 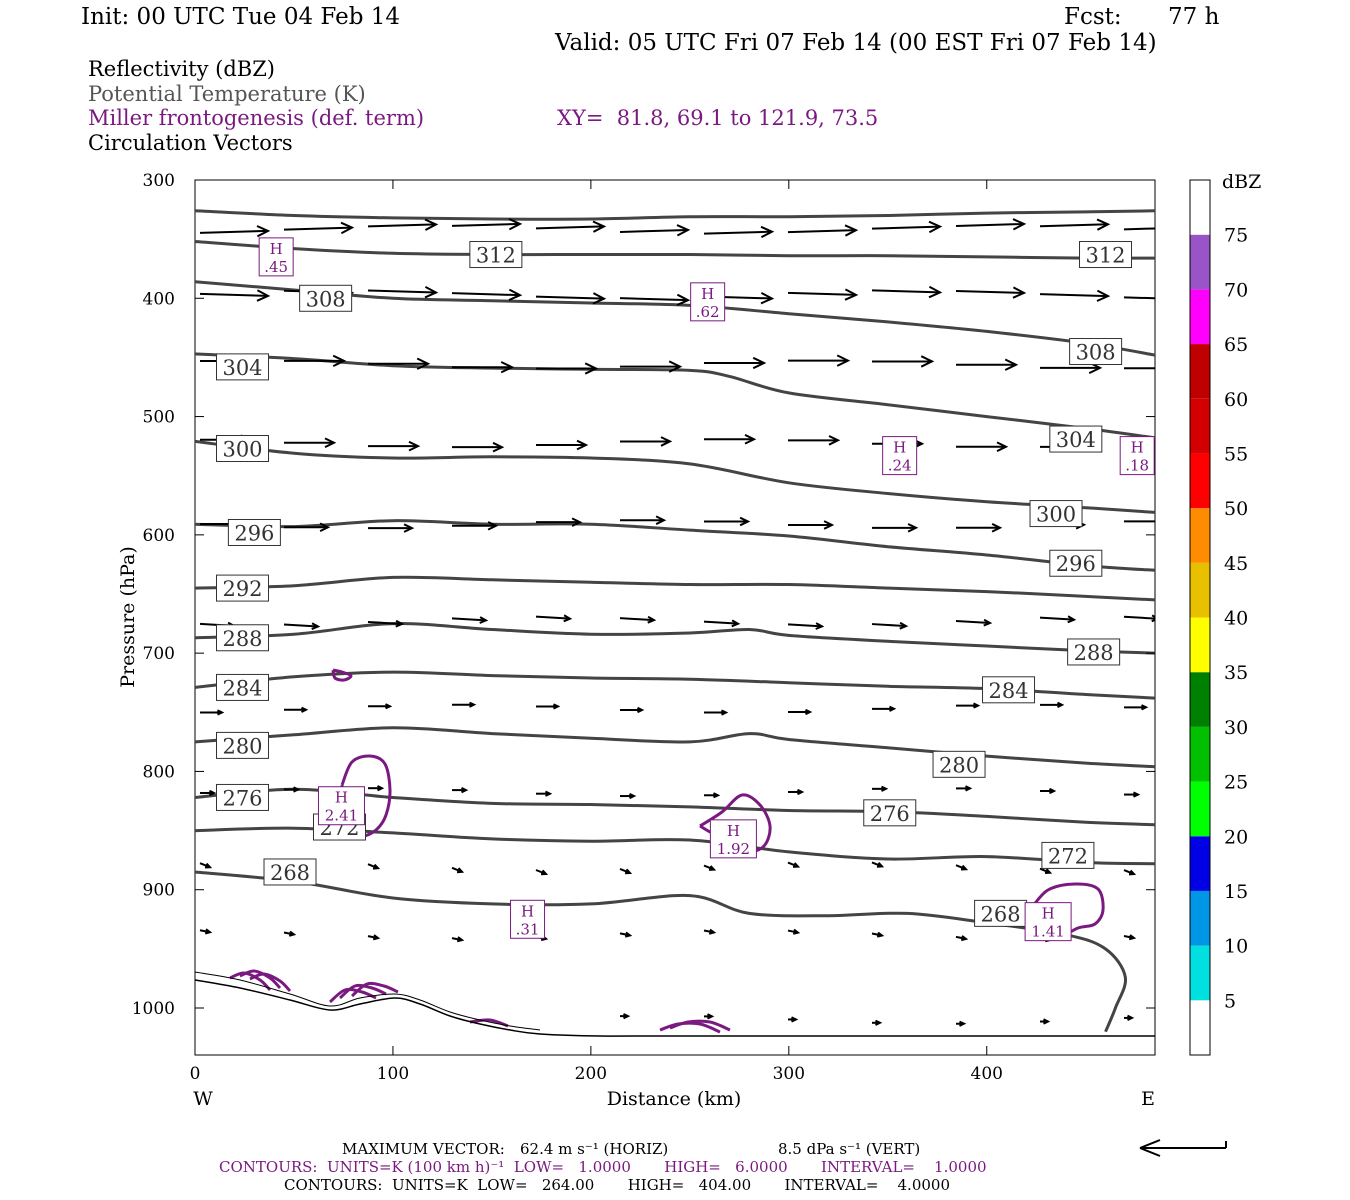 I want to click on direction-east: E, so click(x=1148, y=1099).